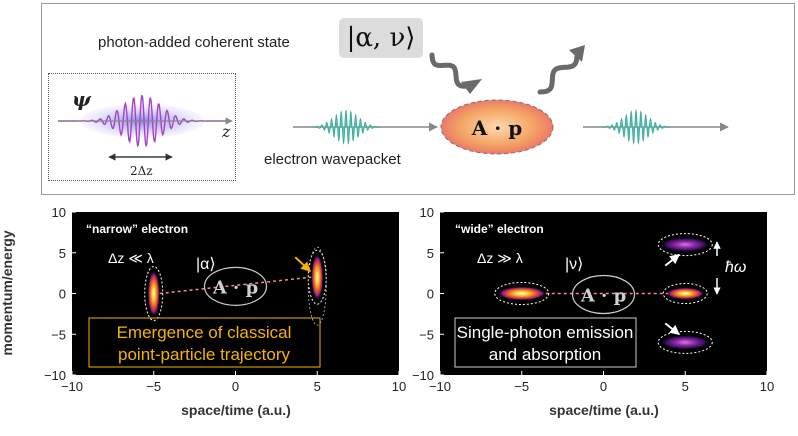 This screenshot has width=798, height=436. I want to click on width-label: 2Δz, so click(141, 171).